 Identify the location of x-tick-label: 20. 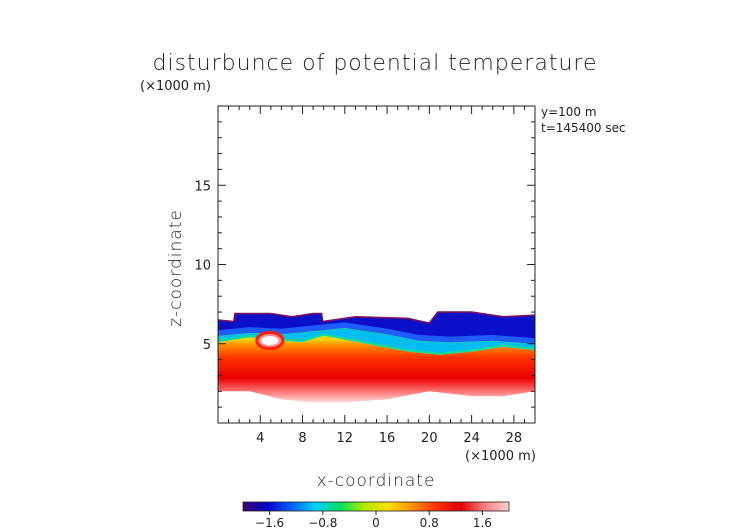
(429, 438).